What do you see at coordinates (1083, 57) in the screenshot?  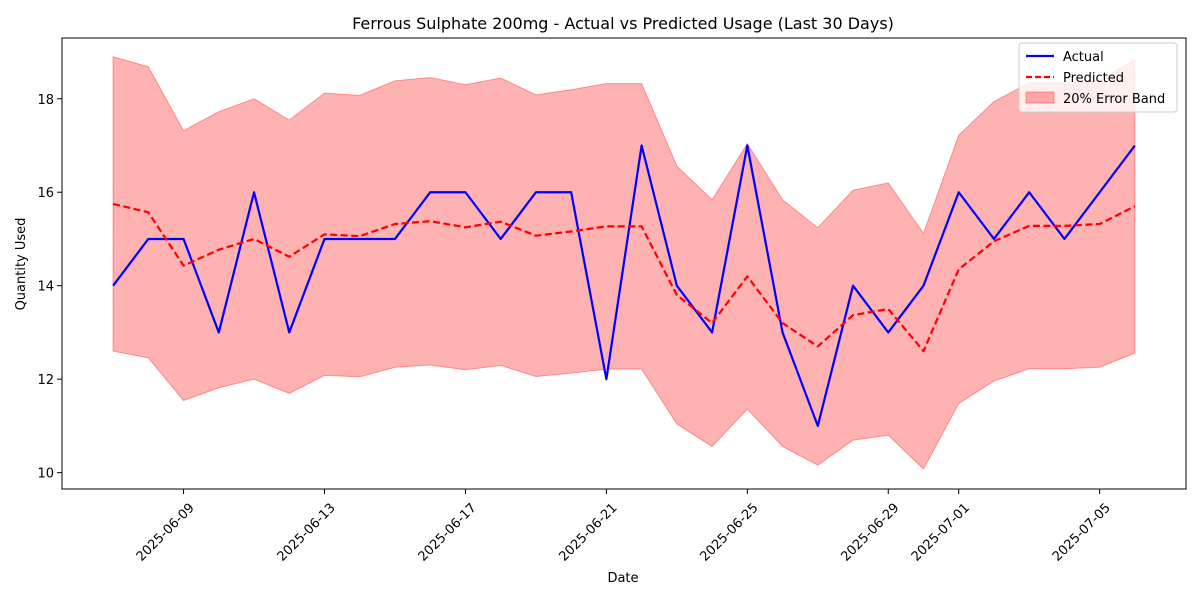 I see `legend-label-actual: Actual` at bounding box center [1083, 57].